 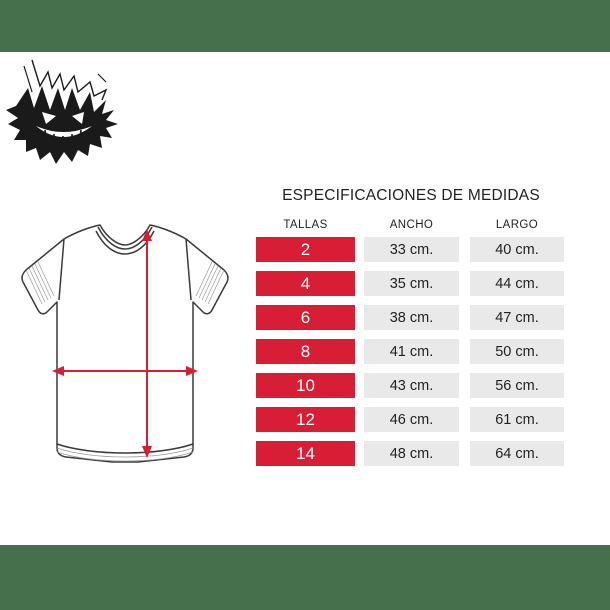 What do you see at coordinates (305, 577) in the screenshot?
I see `letterbox-bottom` at bounding box center [305, 577].